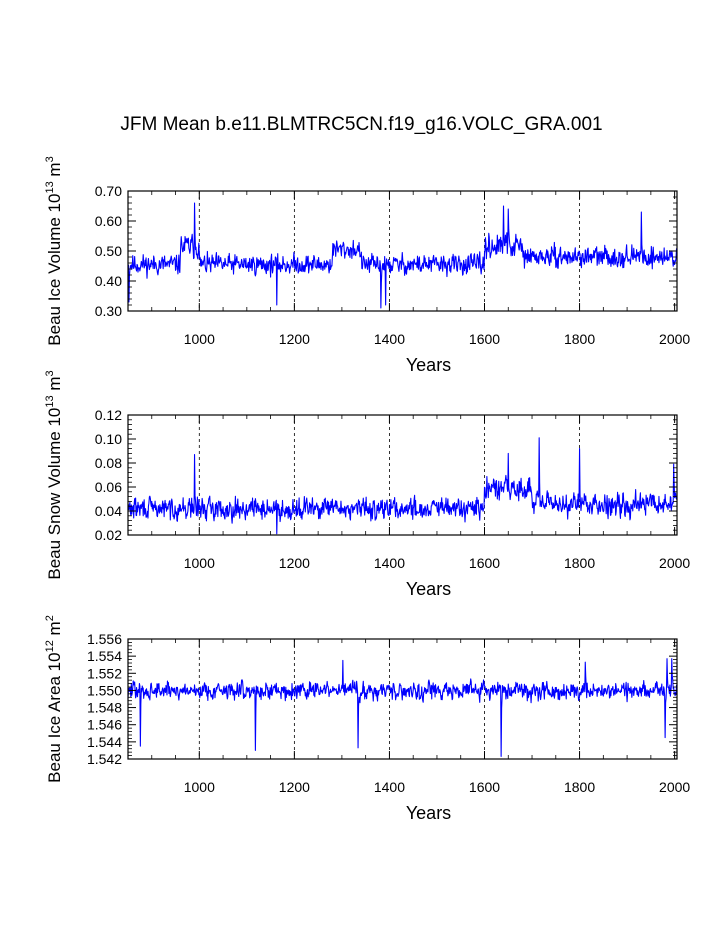 The width and height of the screenshot is (723, 935). Describe the element at coordinates (104, 742) in the screenshot. I see `y-tick-label: 1.544` at that location.